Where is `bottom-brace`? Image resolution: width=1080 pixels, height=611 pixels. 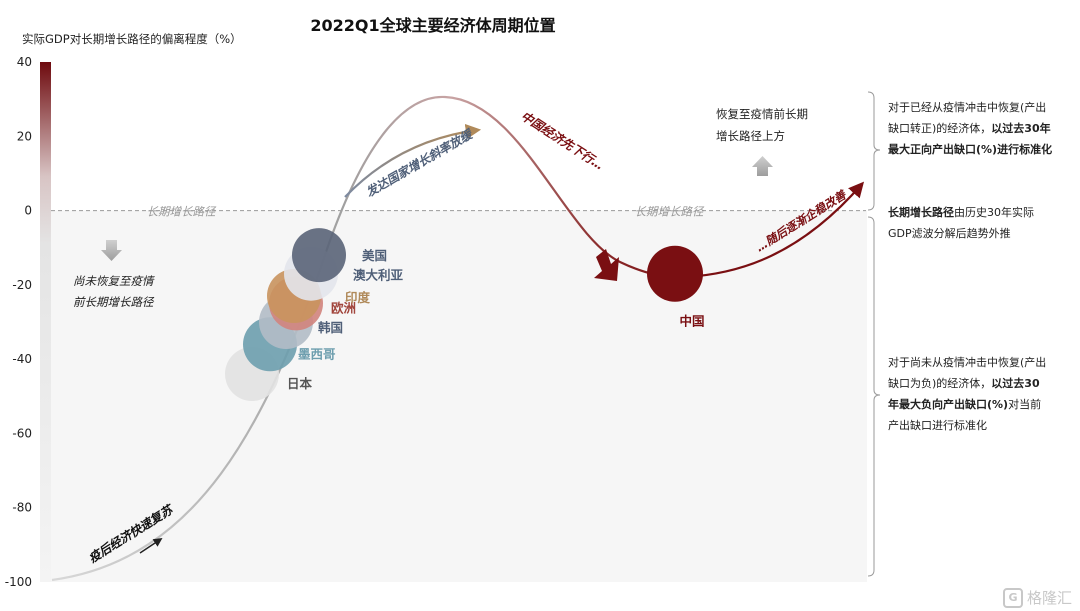 bottom-brace is located at coordinates (874, 396).